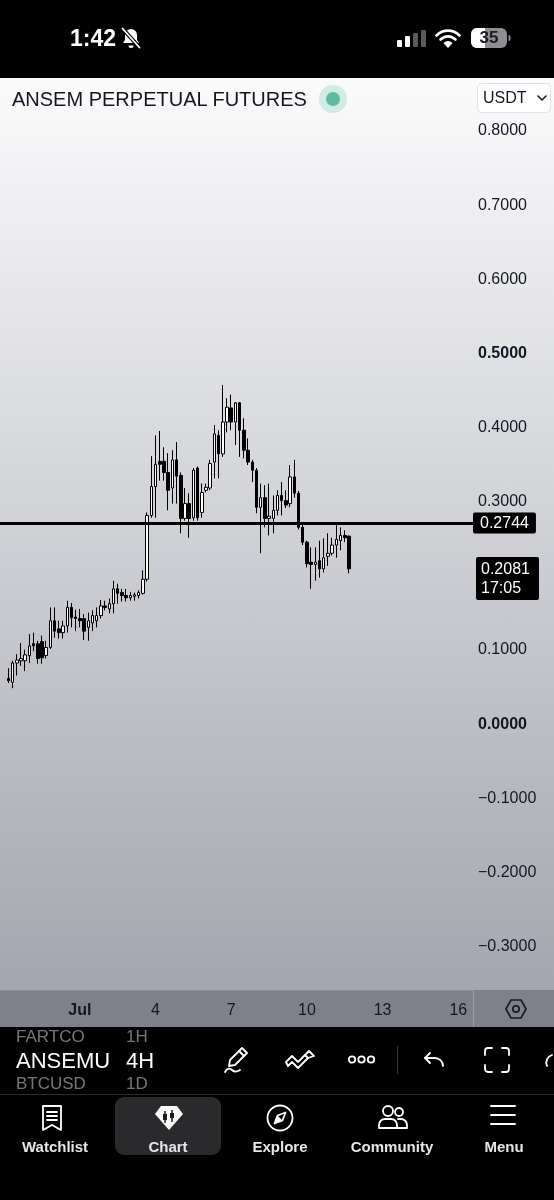  I want to click on y-tick-label: −0.1000, so click(507, 797).